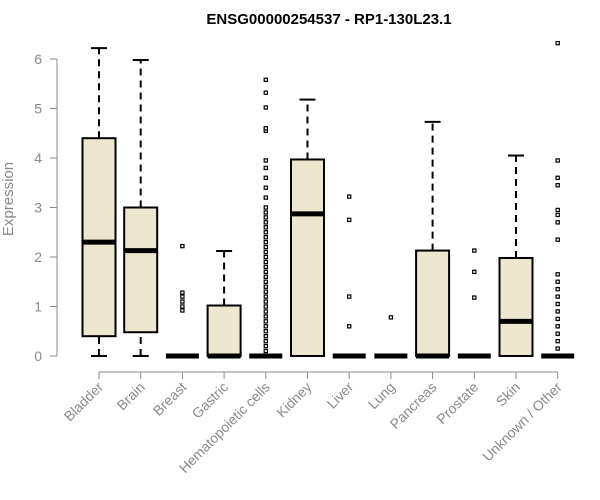 The height and width of the screenshot is (500, 600). I want to click on box-prostate, so click(474, 303).